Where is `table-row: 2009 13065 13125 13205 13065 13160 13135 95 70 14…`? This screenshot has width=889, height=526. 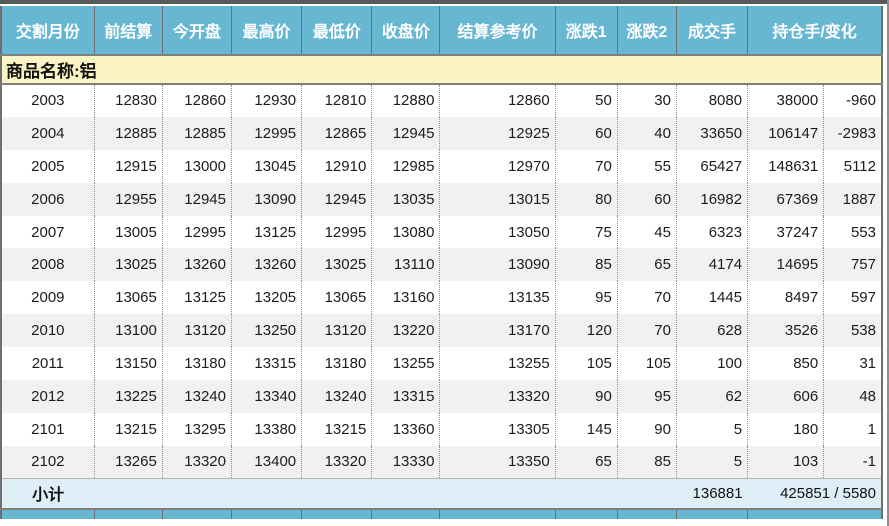
table-row: 2009 13065 13125 13205 13065 13160 13135 95 70 14… is located at coordinates (441, 298).